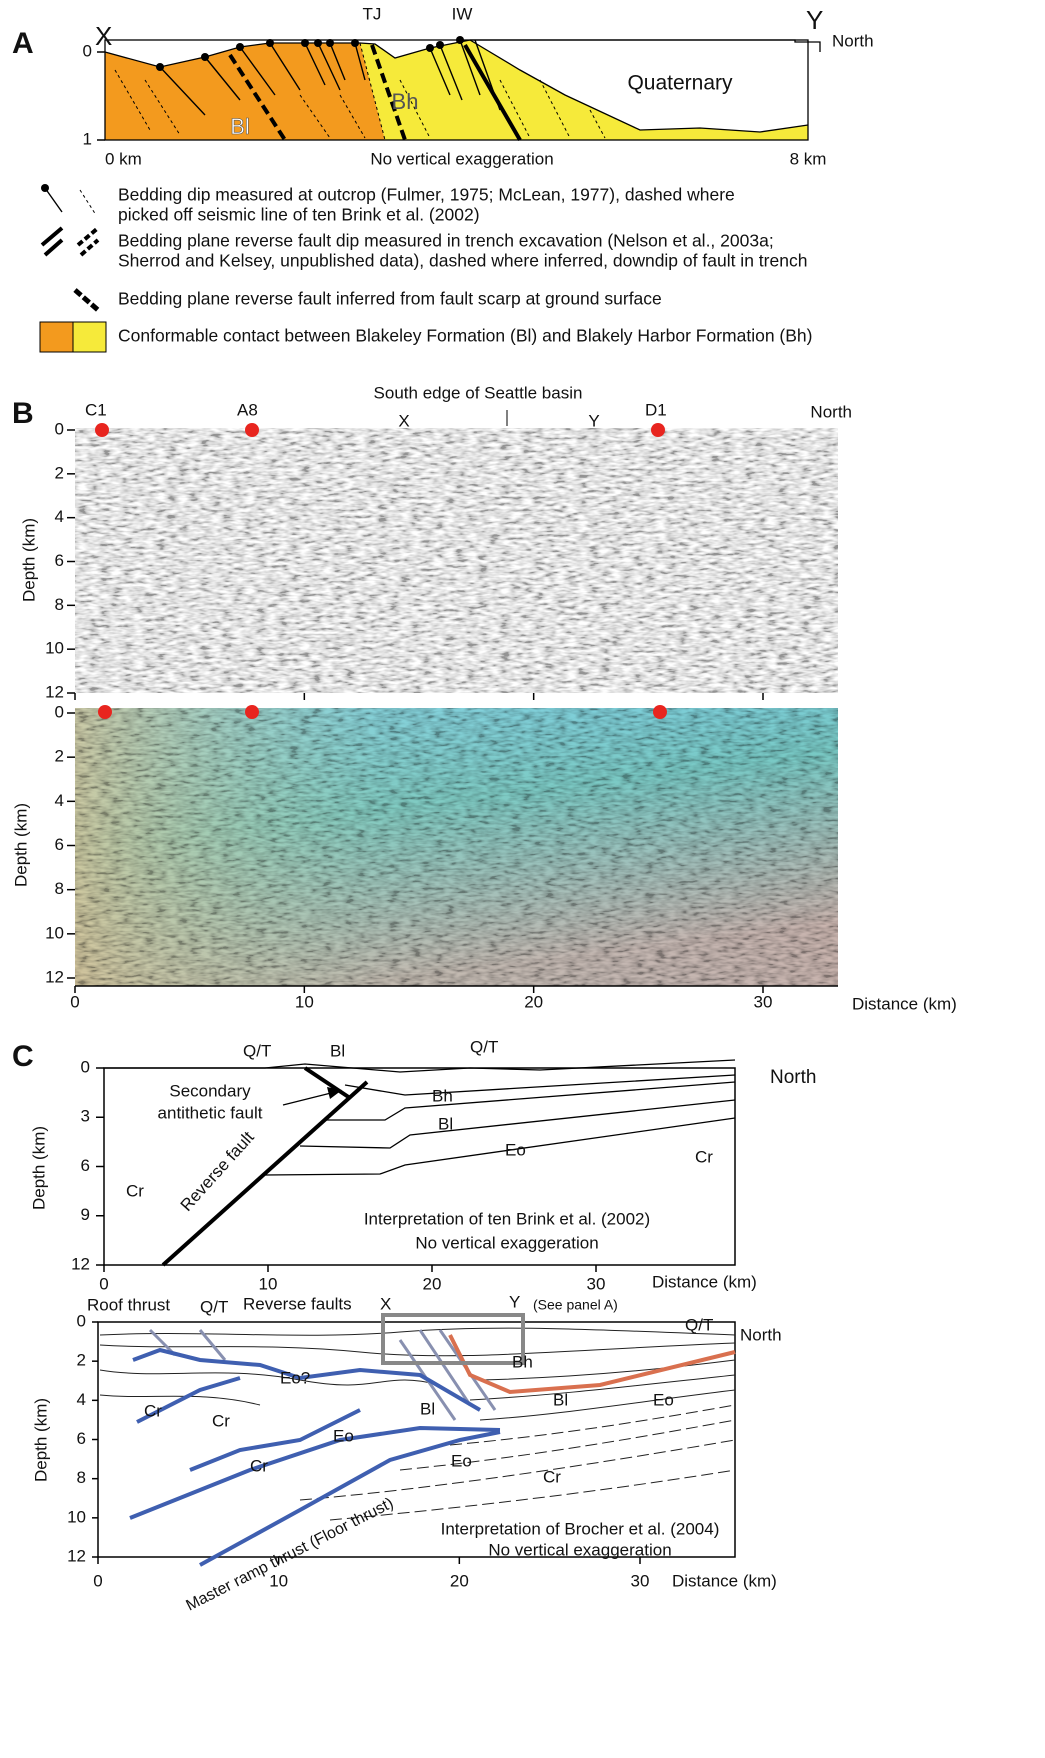  I want to click on quaternary-base, so click(639, 86).